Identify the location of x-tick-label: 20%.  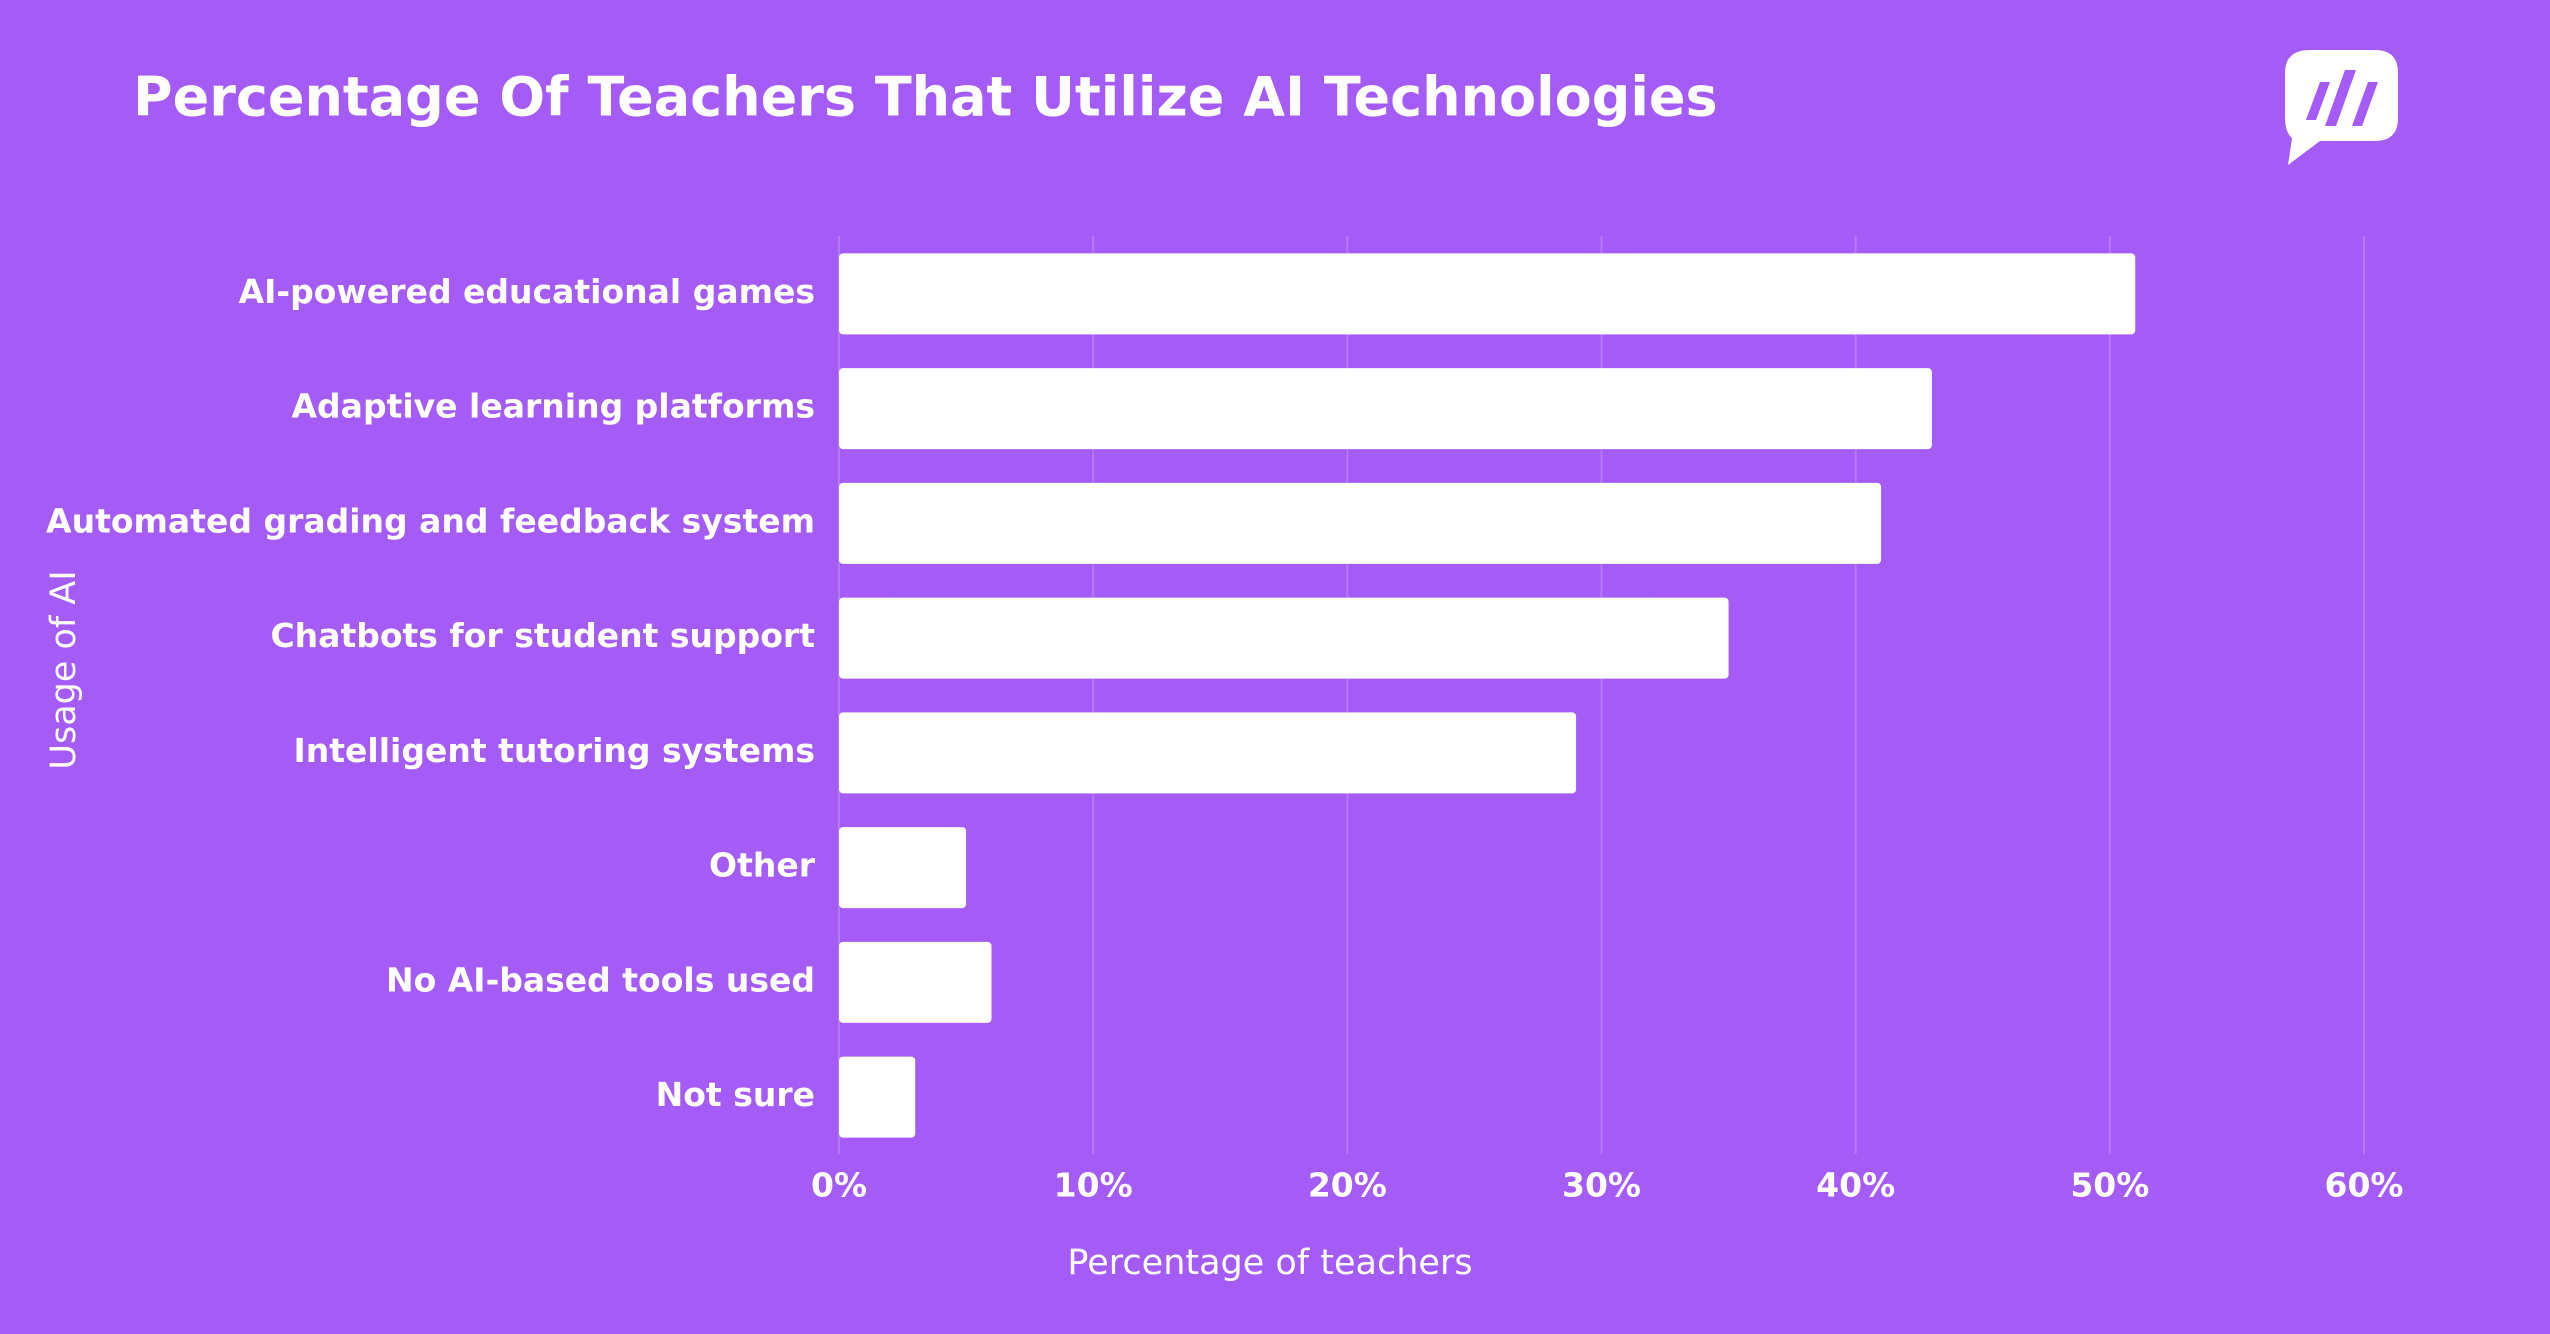
(1347, 1185).